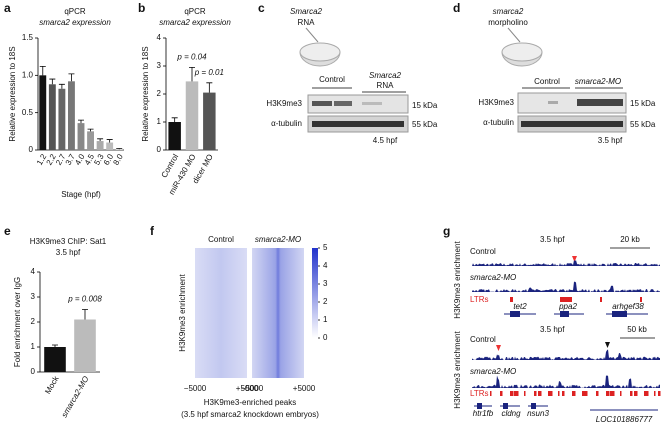  I want to click on column-label: smarca2-MO, so click(278, 239).